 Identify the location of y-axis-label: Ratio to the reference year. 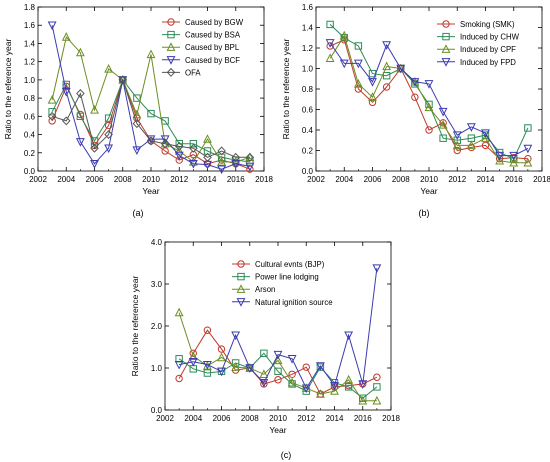
(286, 89).